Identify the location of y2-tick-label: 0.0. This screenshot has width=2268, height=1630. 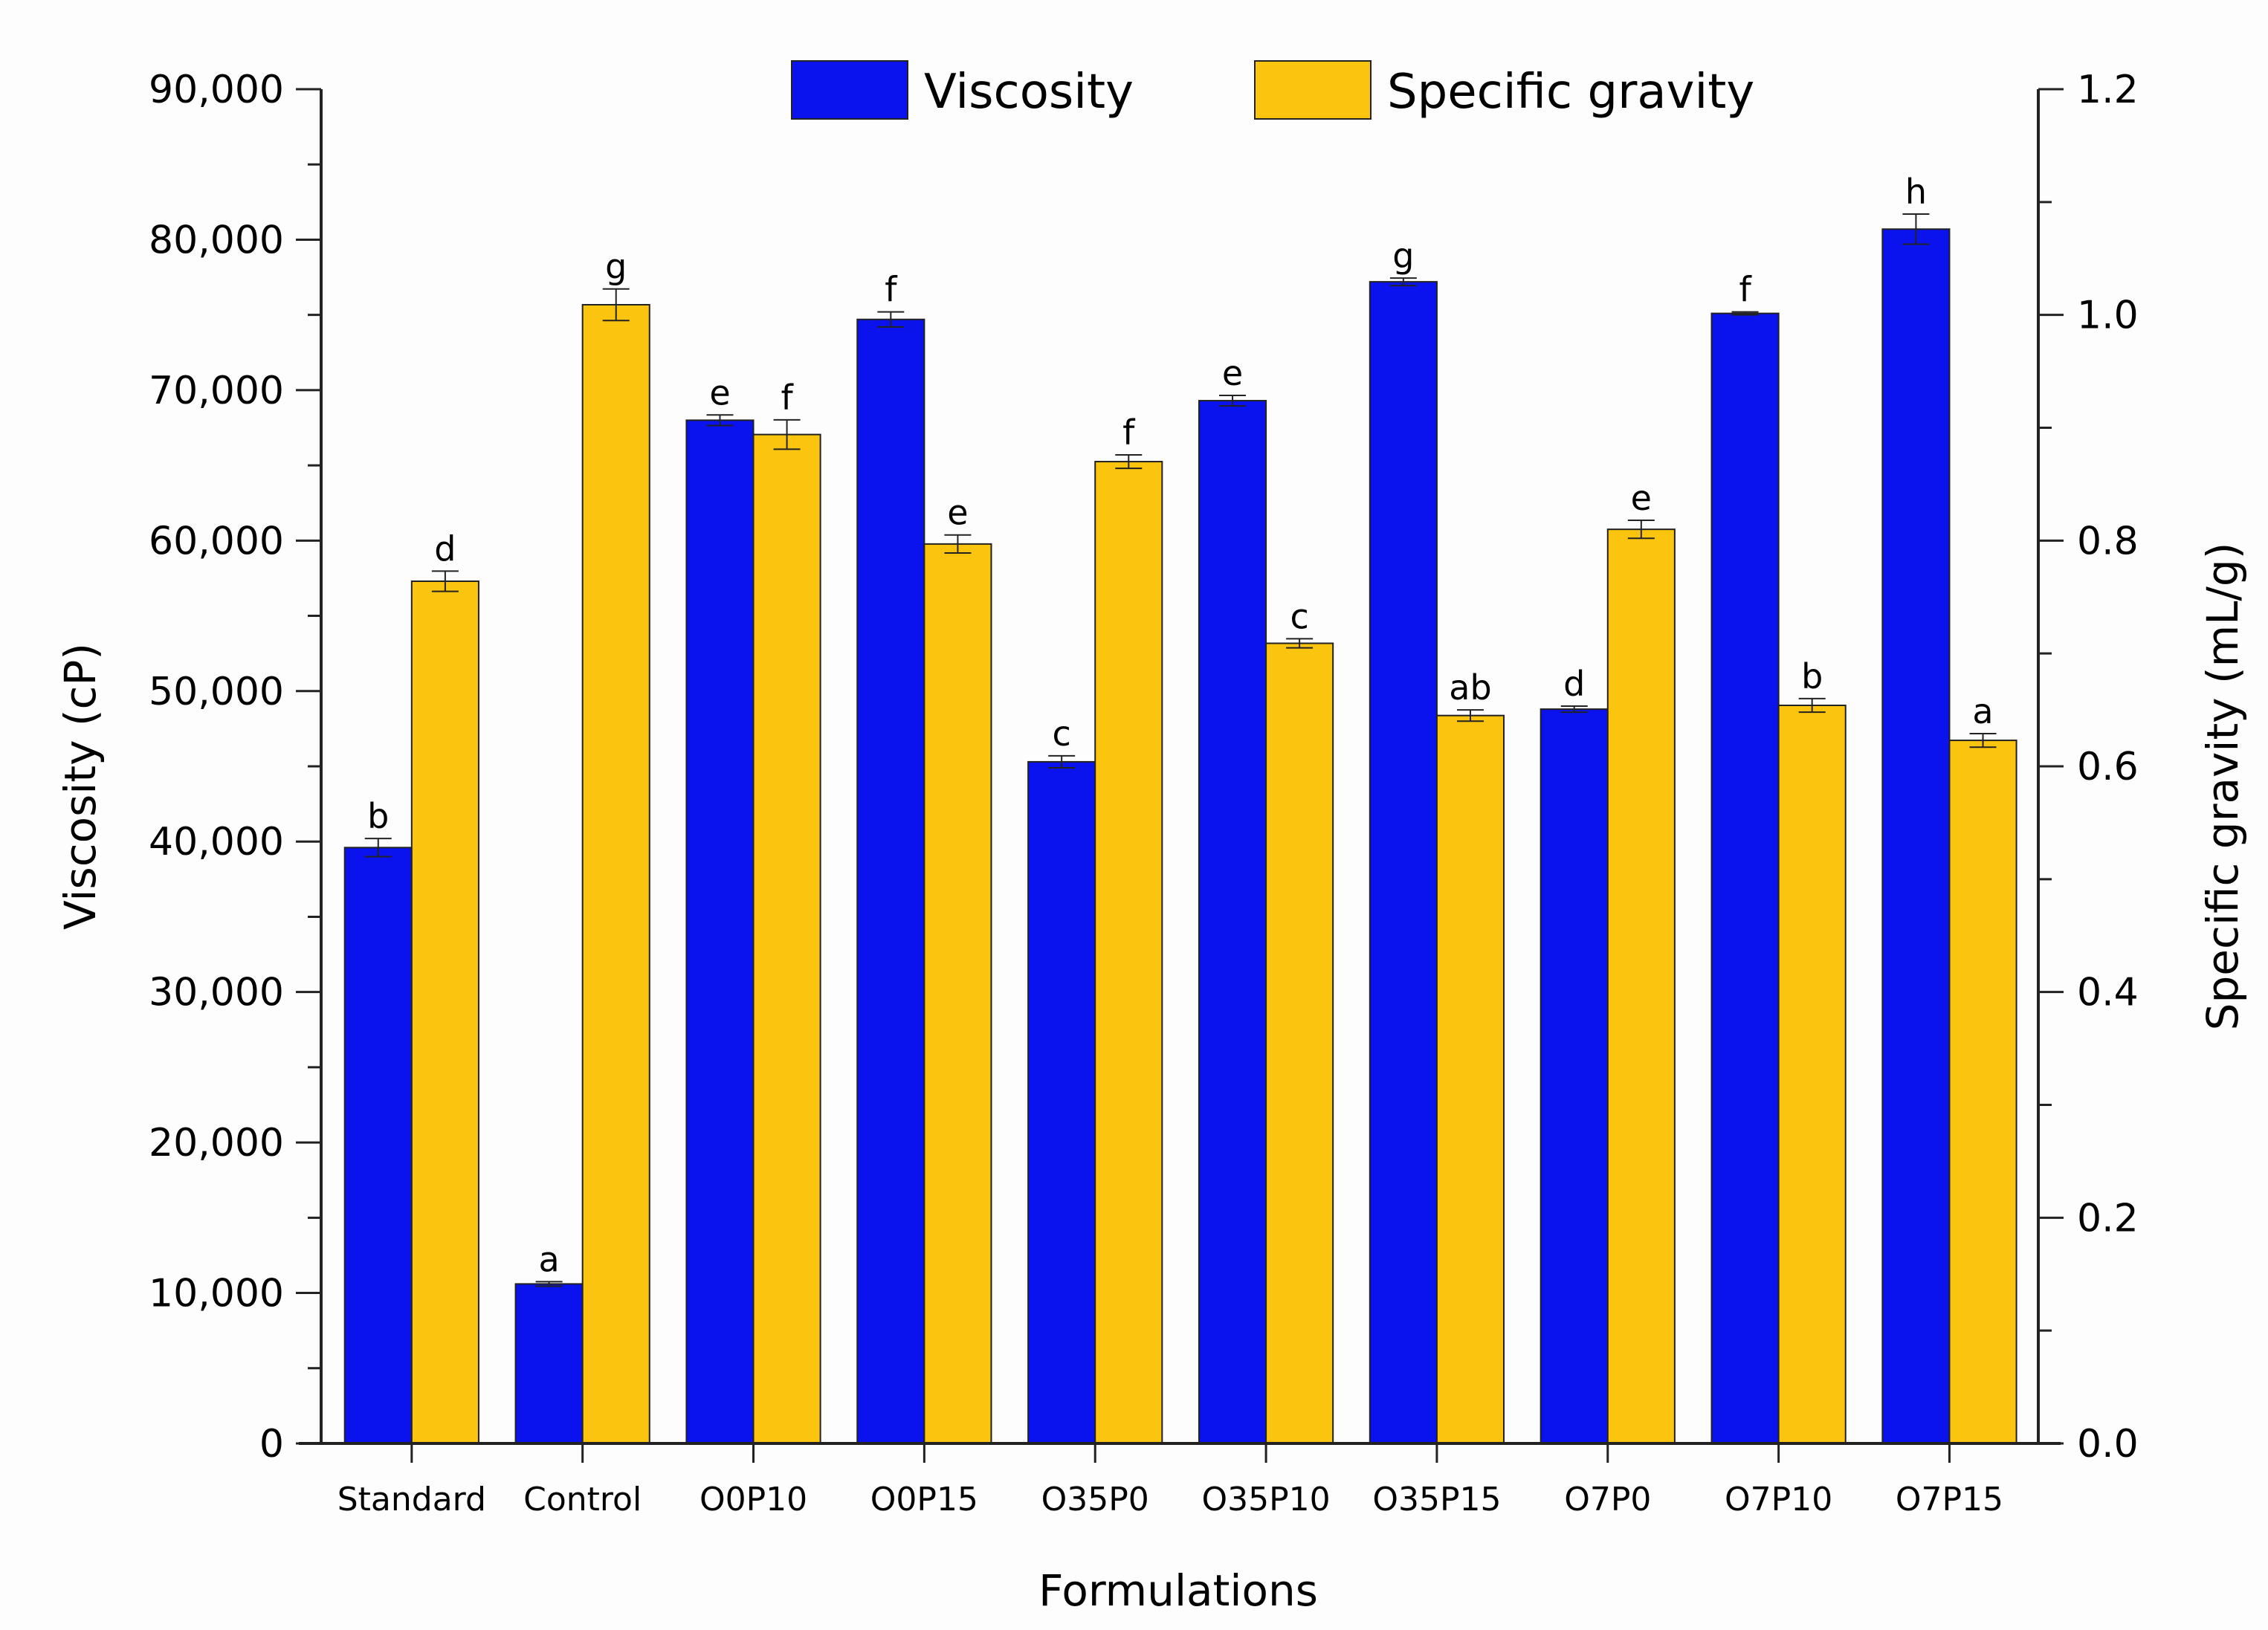
(2108, 1444).